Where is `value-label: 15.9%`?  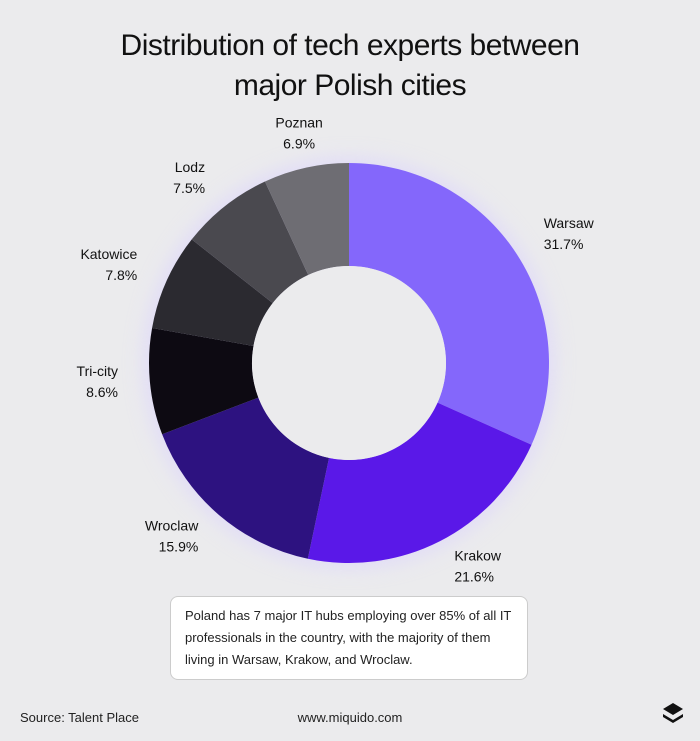 value-label: 15.9% is located at coordinates (179, 546).